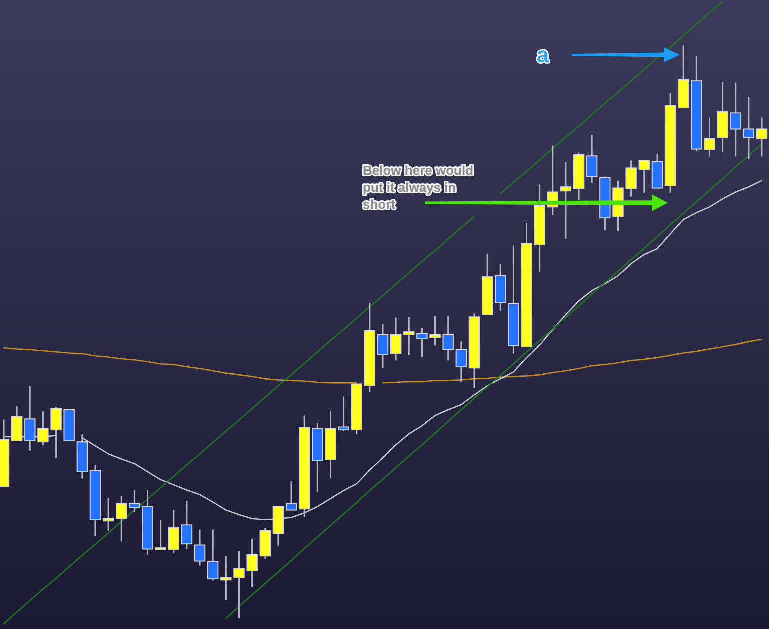  What do you see at coordinates (418, 187) in the screenshot?
I see `annotation: Below here would put it always in short` at bounding box center [418, 187].